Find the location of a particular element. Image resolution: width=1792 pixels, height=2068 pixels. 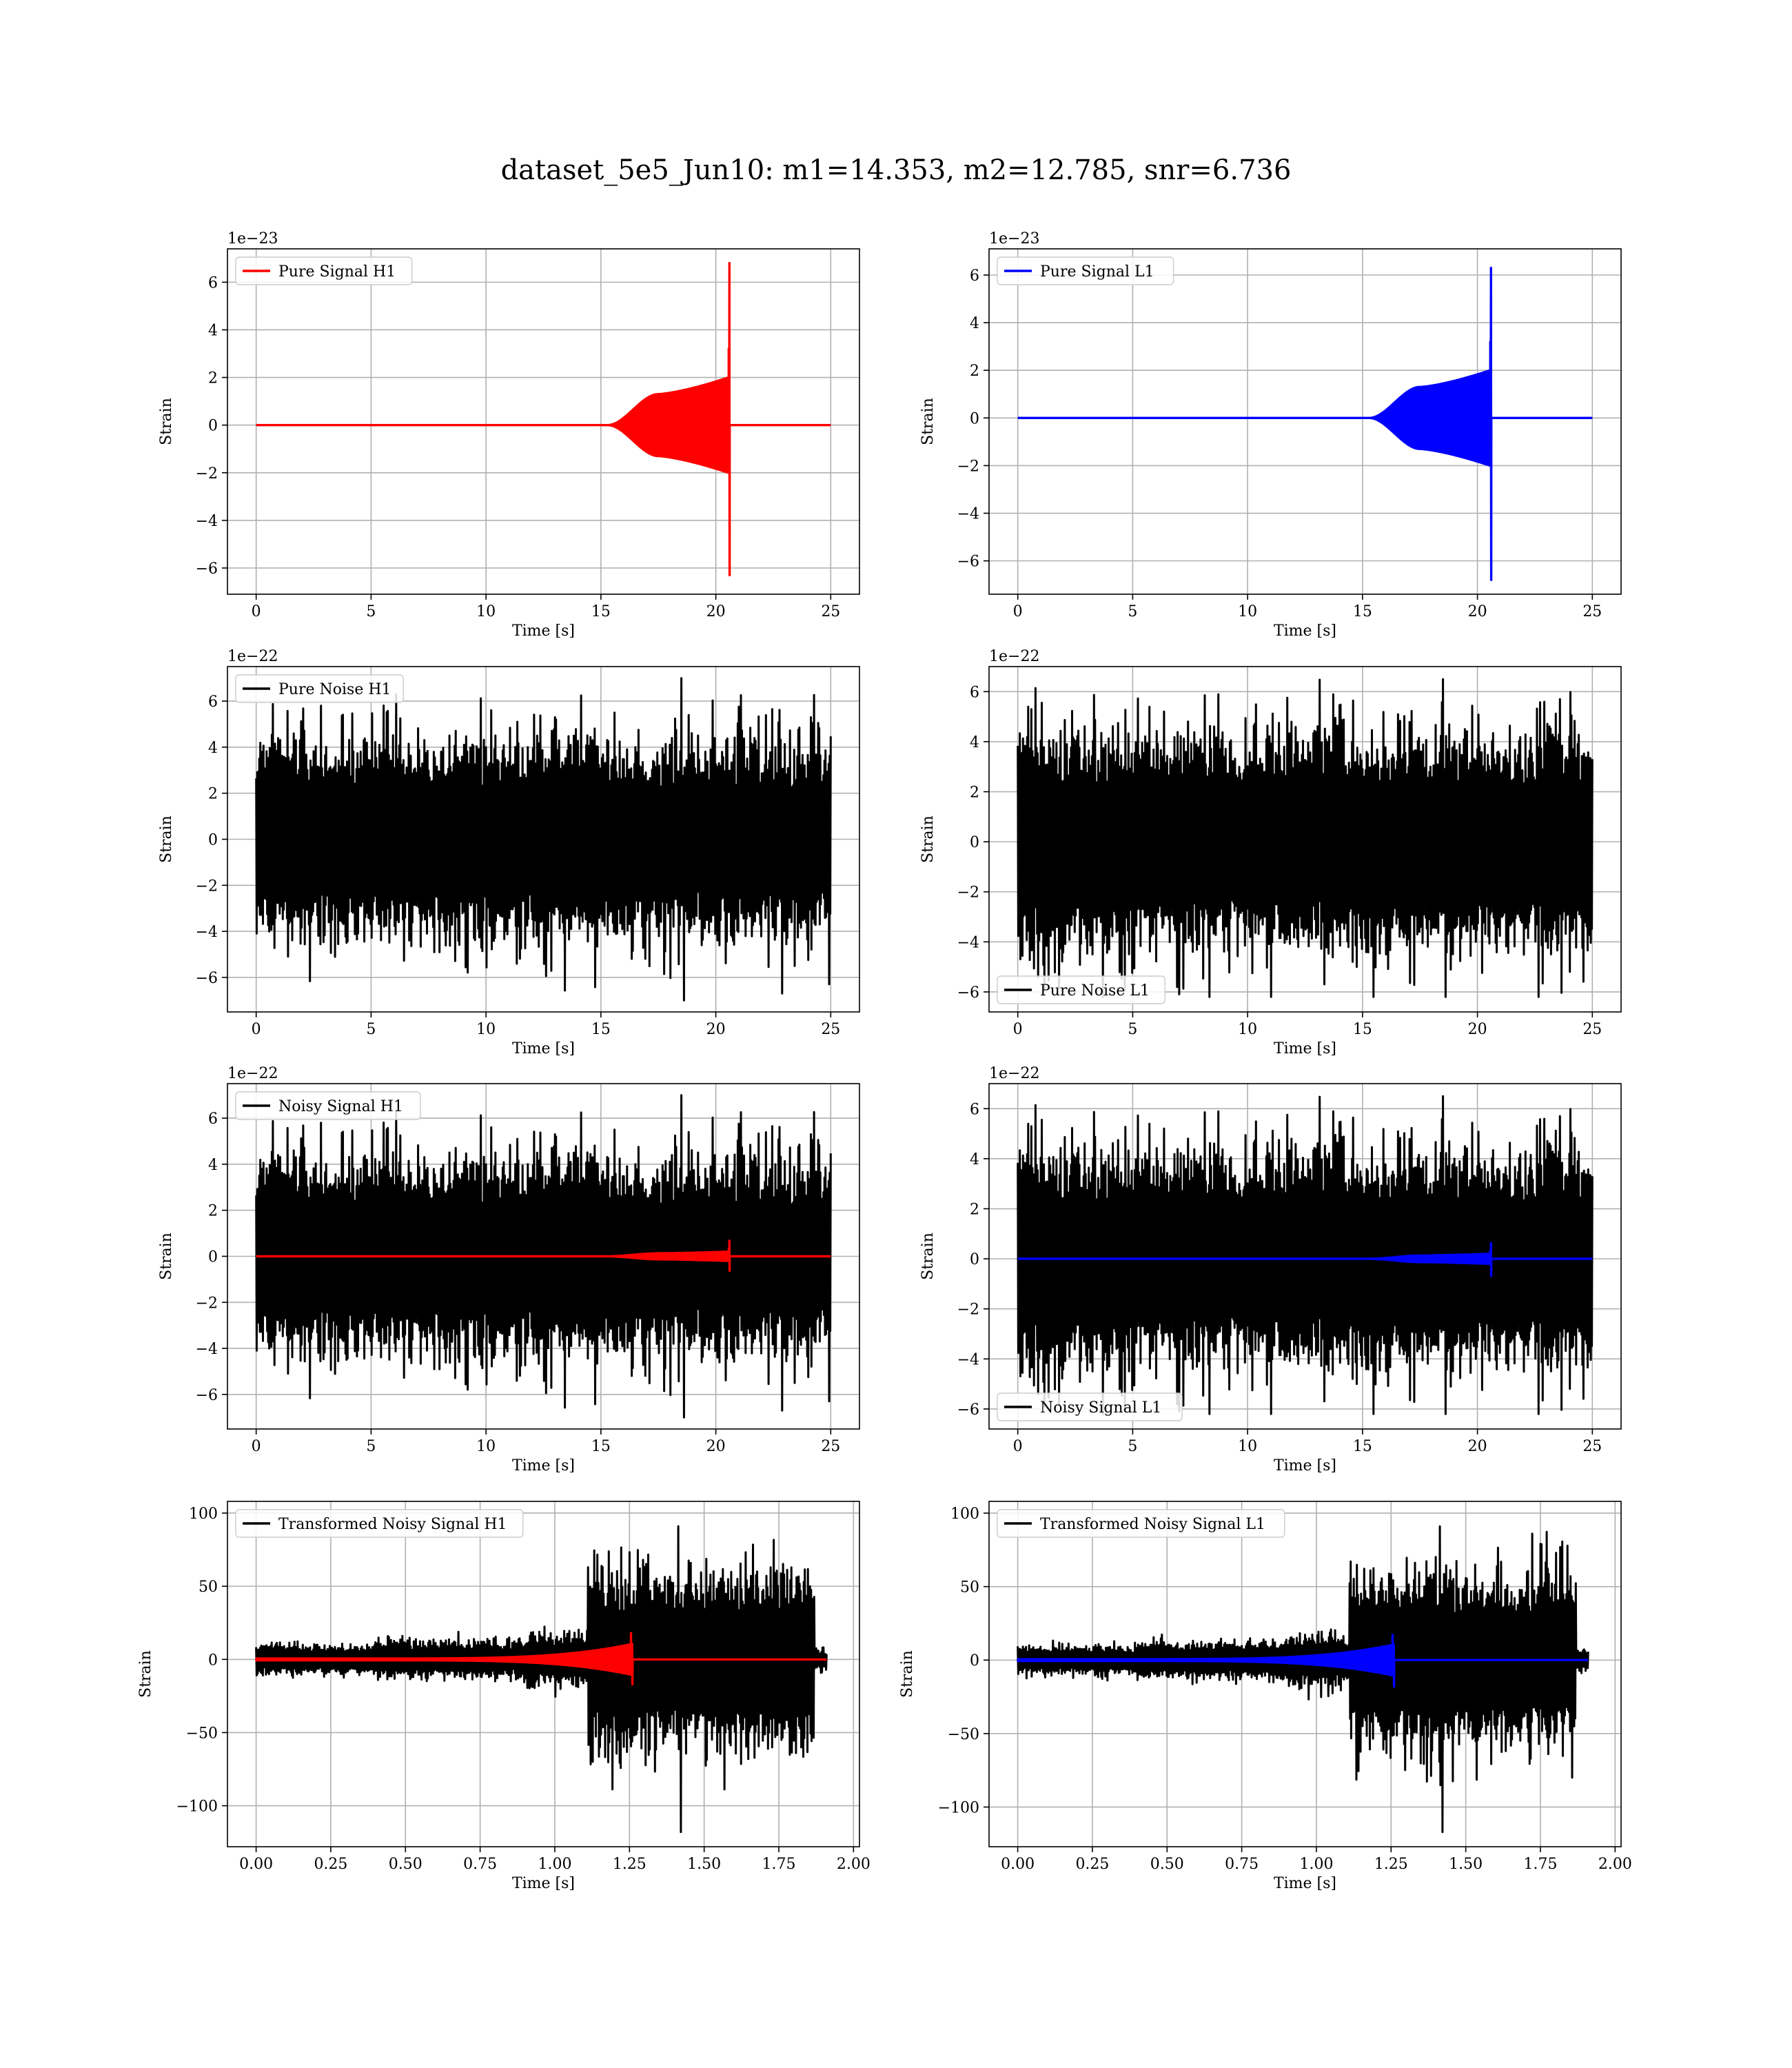

legend: Pure Noise L1 is located at coordinates (1081, 989).